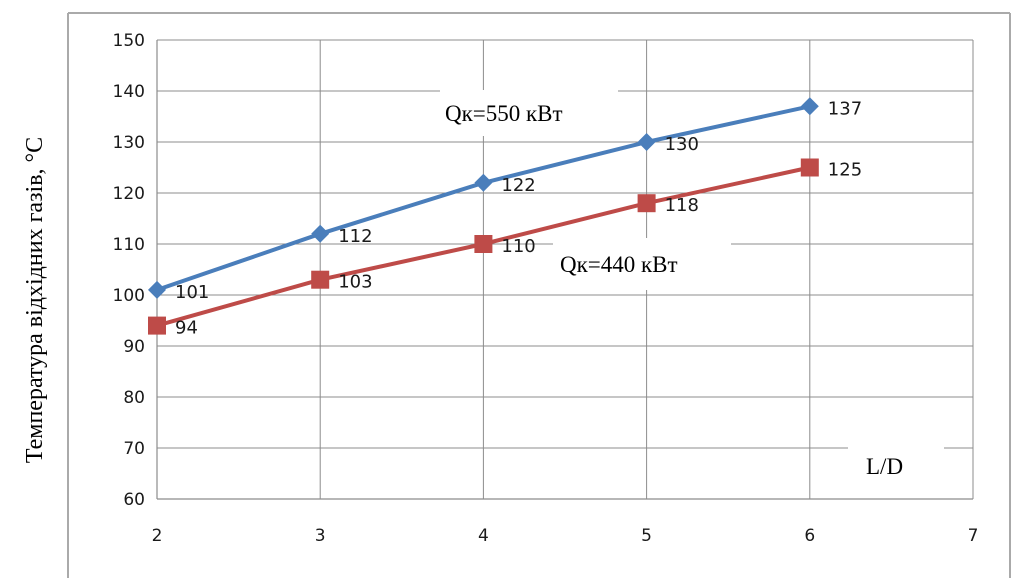  What do you see at coordinates (682, 205) in the screenshot?
I see `data-label: 118` at bounding box center [682, 205].